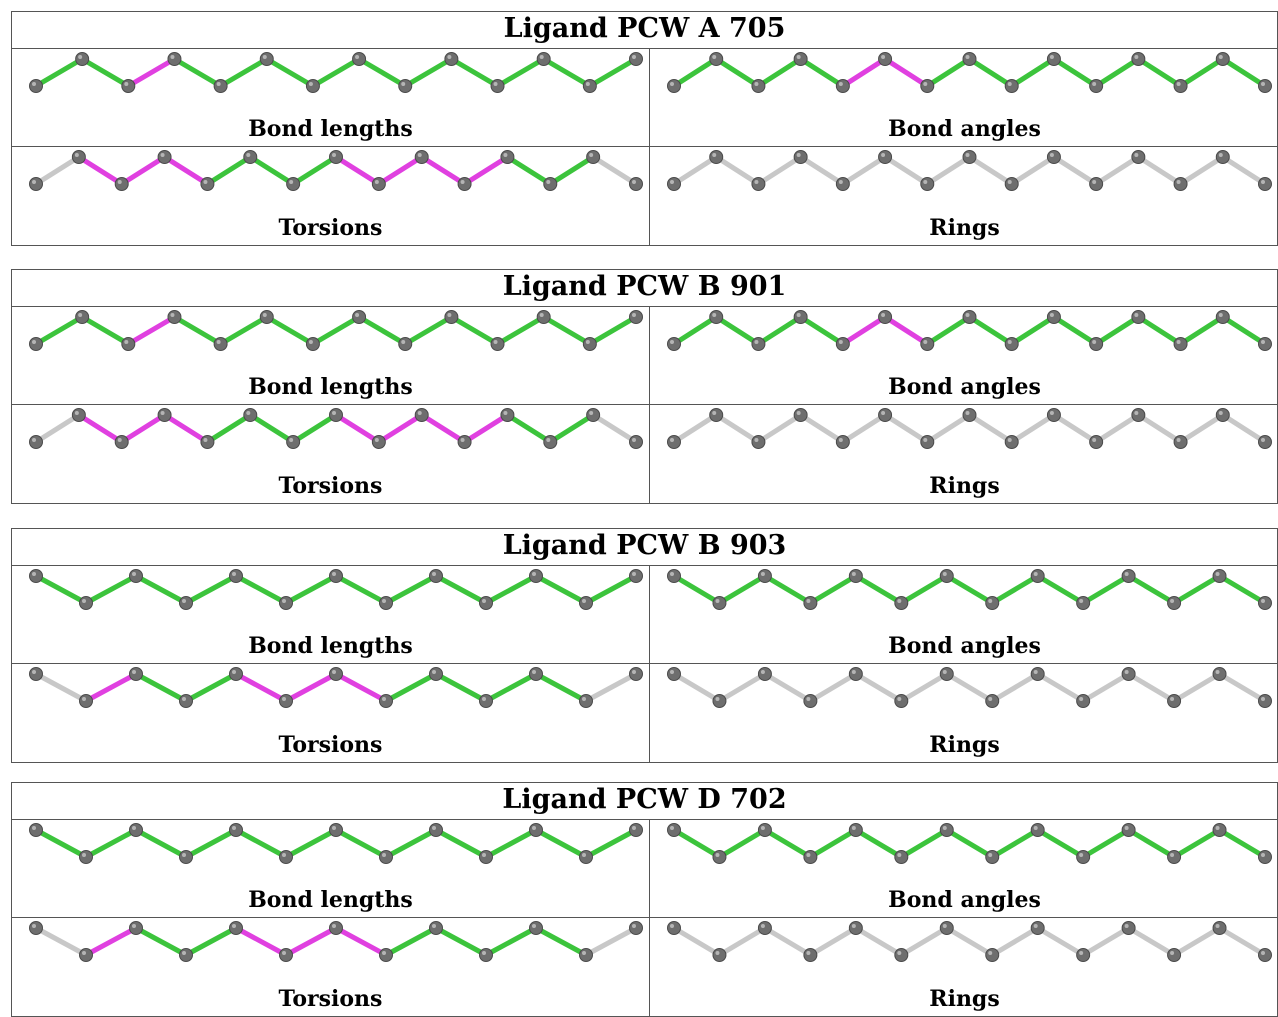 The width and height of the screenshot is (1278, 1017). What do you see at coordinates (330, 387) in the screenshot?
I see `panel-label: Bond lengths` at bounding box center [330, 387].